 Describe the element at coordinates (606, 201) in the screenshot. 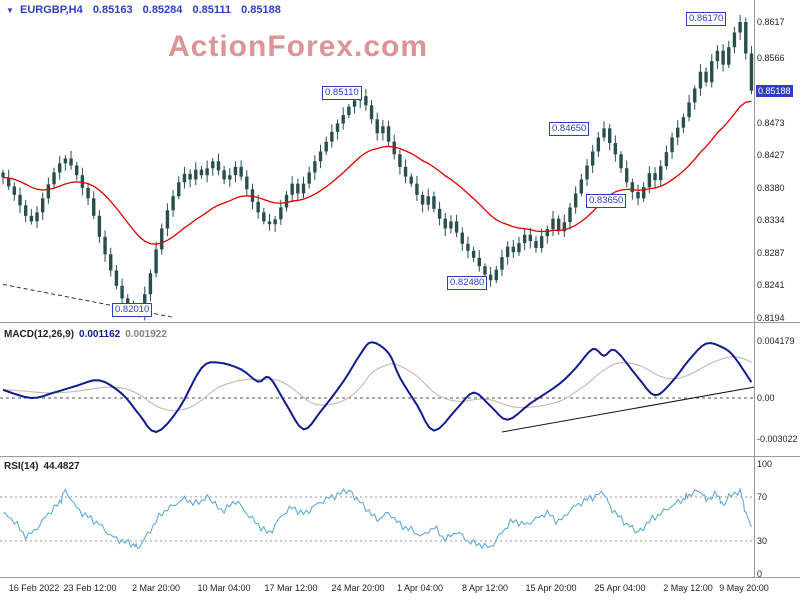

I see `price-flag-0.83650: 0.83650` at that location.